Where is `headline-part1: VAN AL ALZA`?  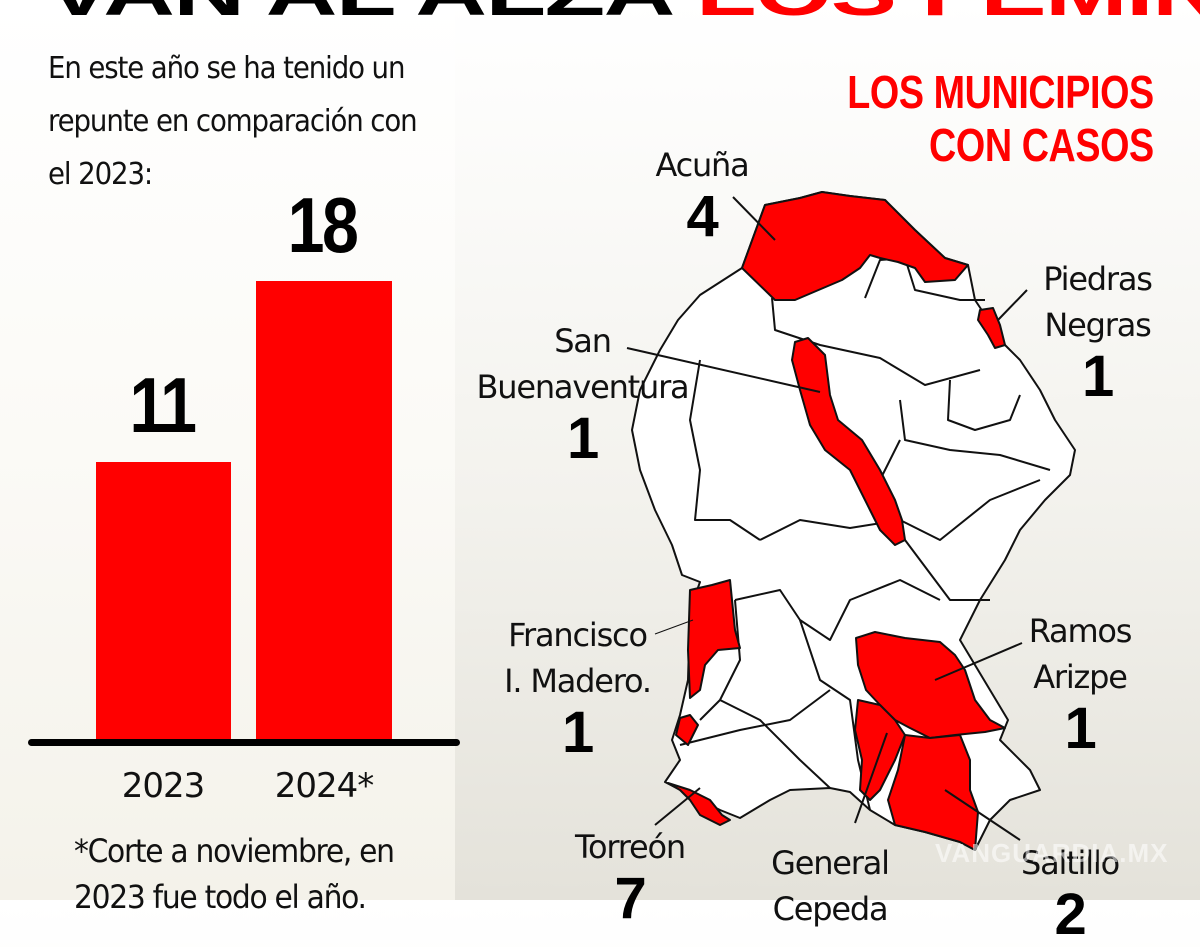 headline-part1: VAN AL ALZA is located at coordinates (359, 14).